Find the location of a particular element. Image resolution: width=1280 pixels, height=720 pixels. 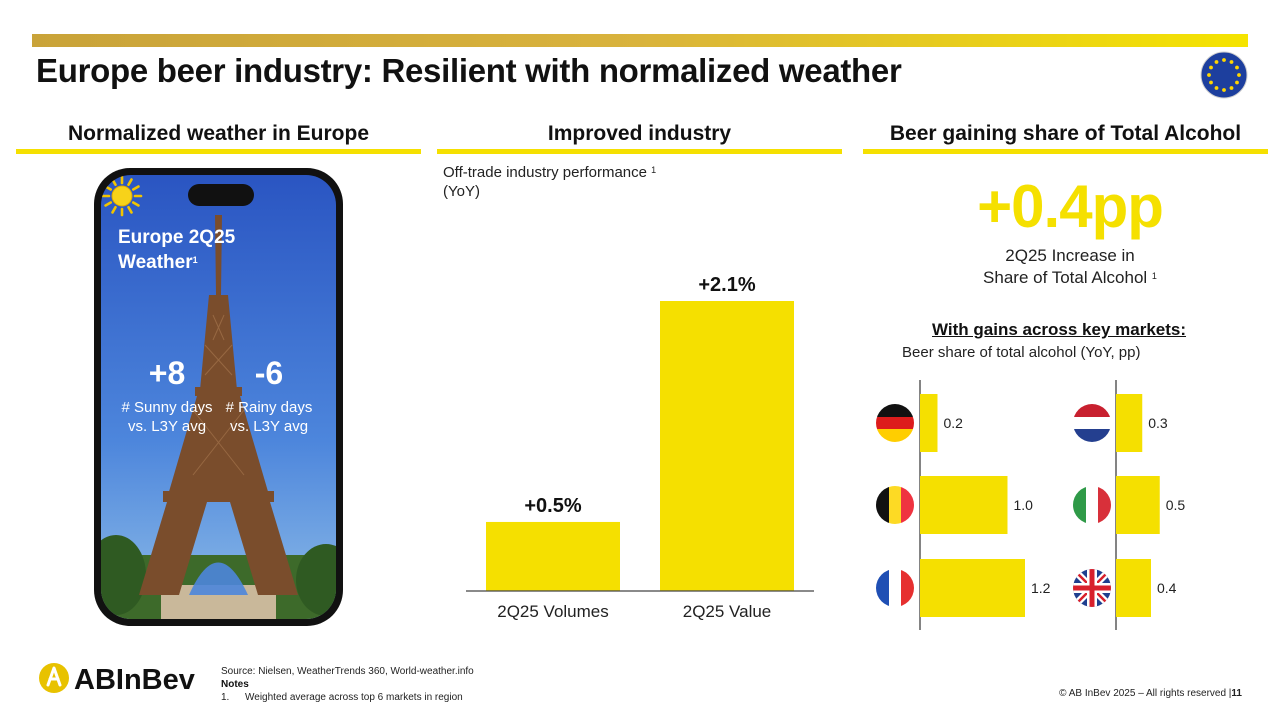

france-flag-icon is located at coordinates (895, 588).